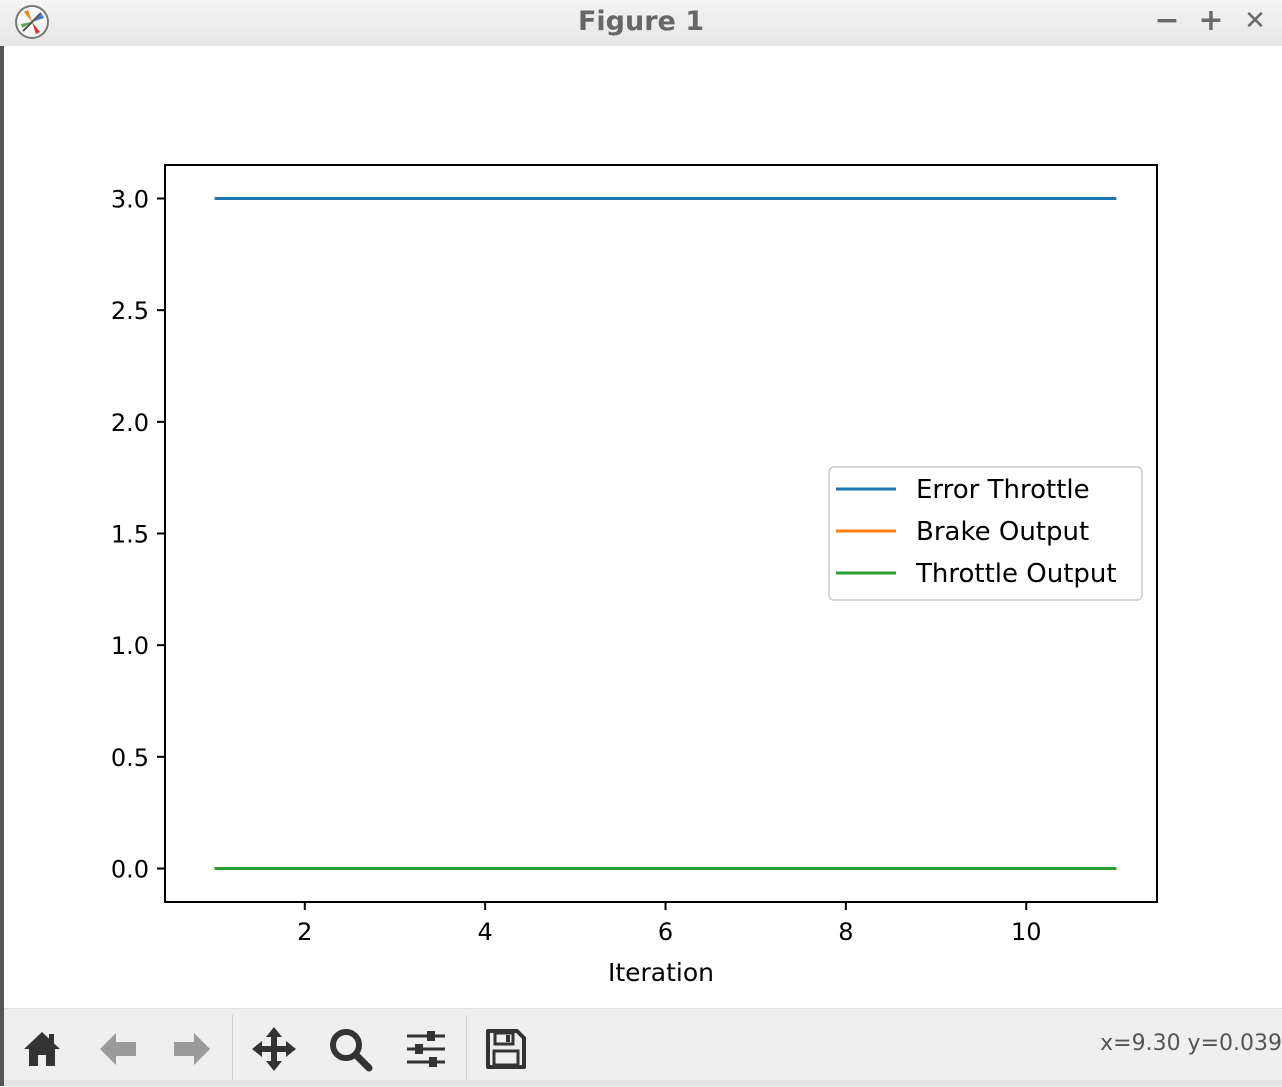 This screenshot has width=1282, height=1087. I want to click on legend-label: Brake Output, so click(1002, 532).